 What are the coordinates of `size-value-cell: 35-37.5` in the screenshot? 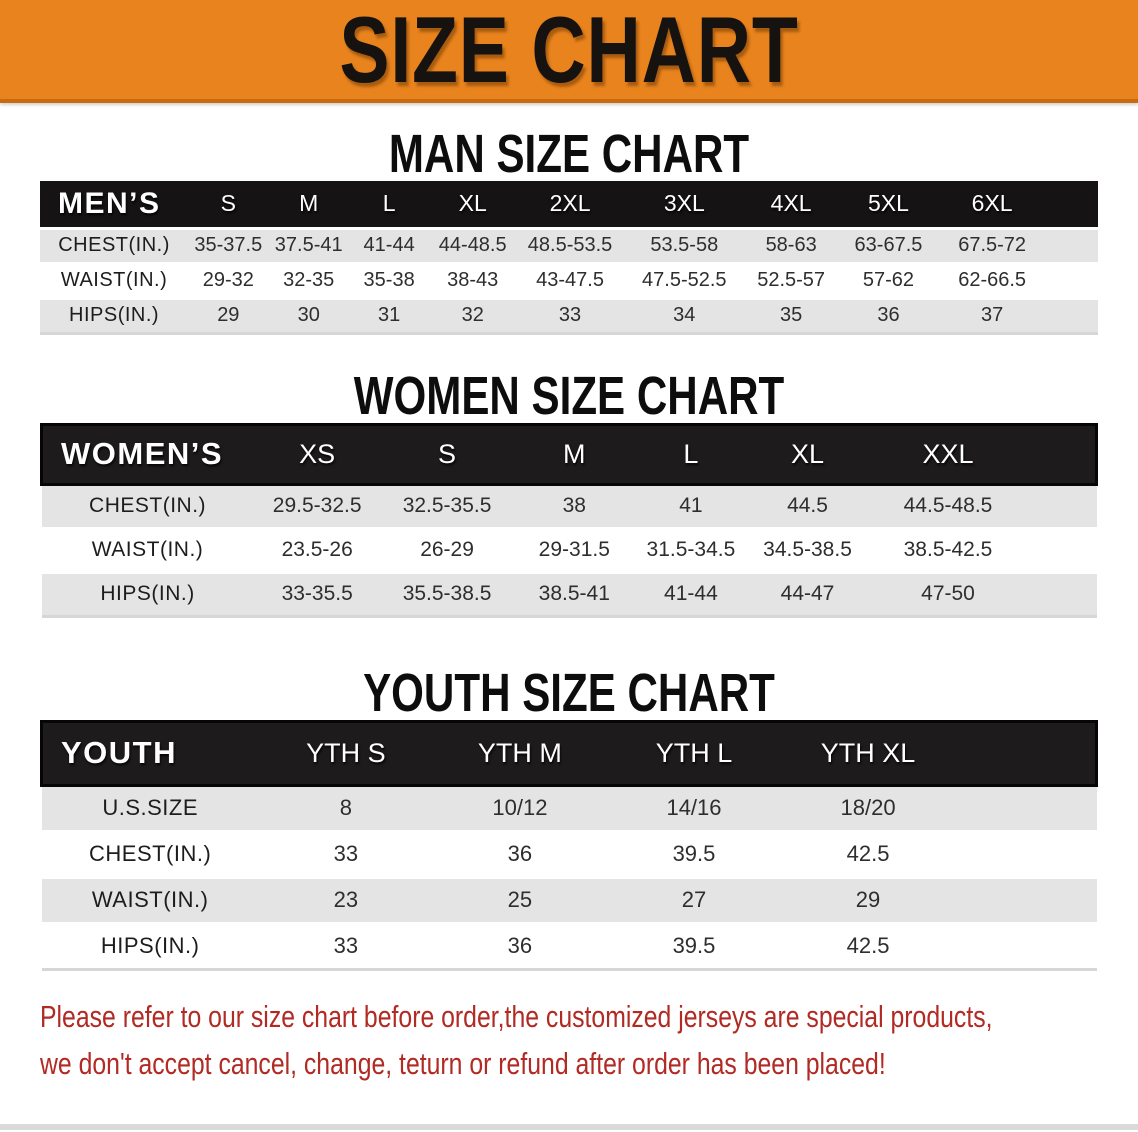 It's located at (228, 245).